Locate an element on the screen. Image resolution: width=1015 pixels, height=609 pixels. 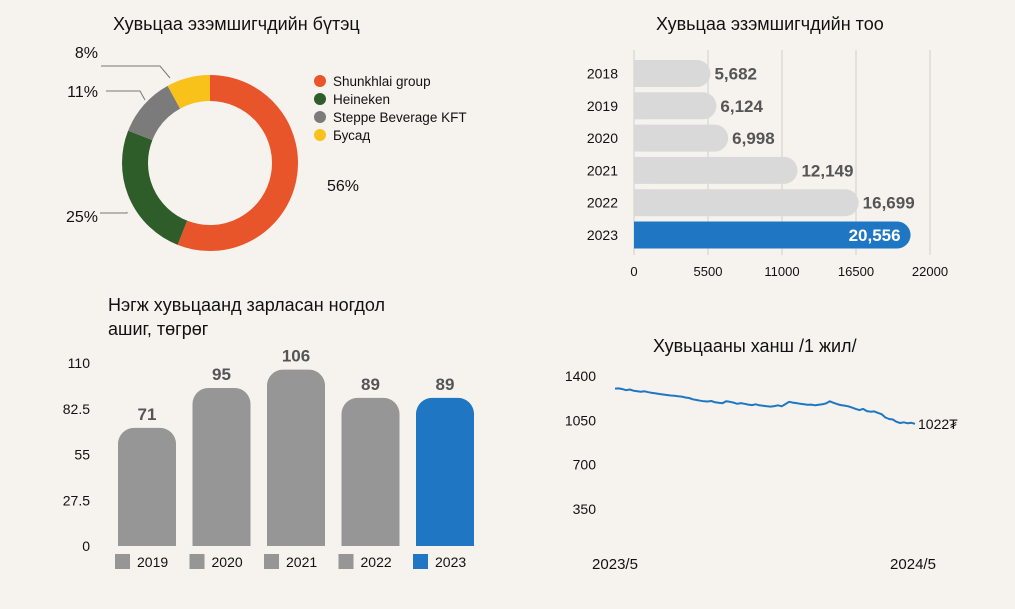
holders-bar-base-2019 is located at coordinates (641, 106).